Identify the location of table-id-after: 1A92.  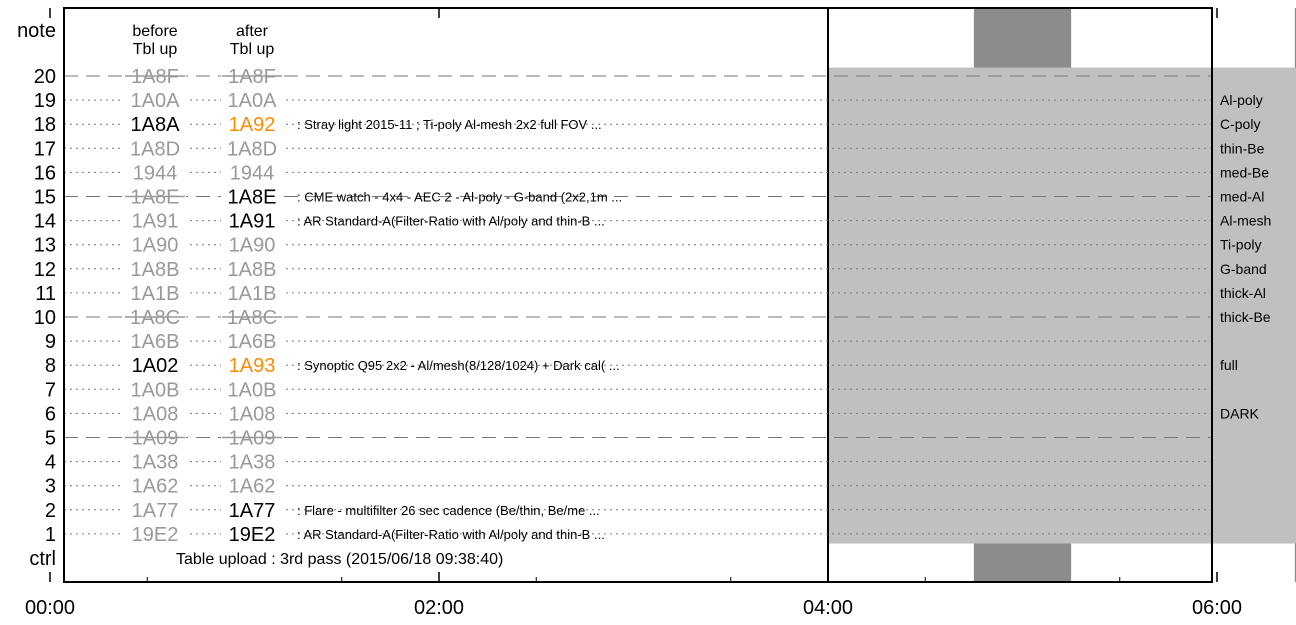
(252, 125).